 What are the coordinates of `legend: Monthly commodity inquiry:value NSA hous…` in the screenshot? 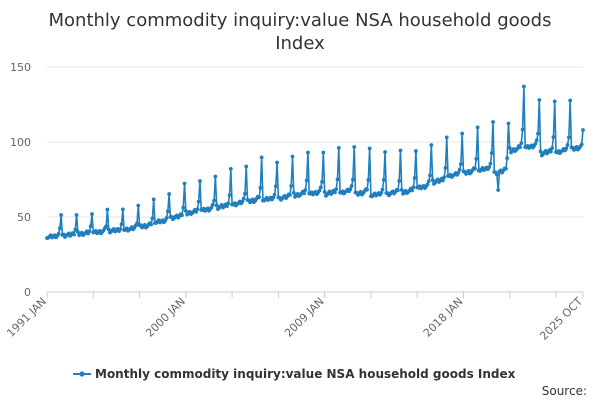 It's located at (294, 374).